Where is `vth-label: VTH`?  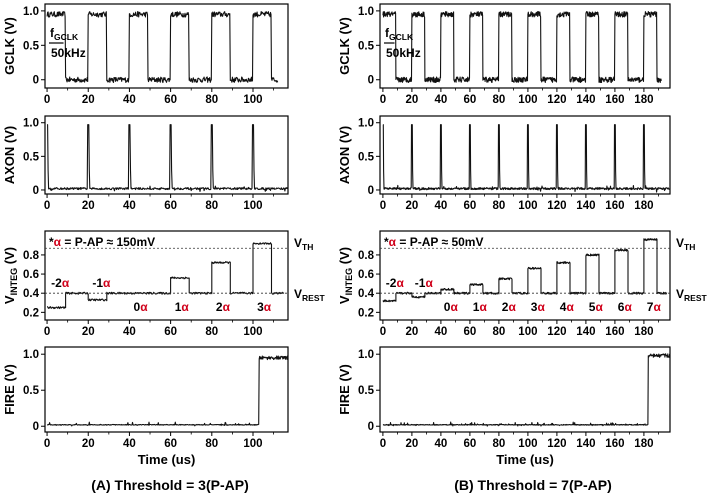 vth-label: VTH is located at coordinates (303, 244).